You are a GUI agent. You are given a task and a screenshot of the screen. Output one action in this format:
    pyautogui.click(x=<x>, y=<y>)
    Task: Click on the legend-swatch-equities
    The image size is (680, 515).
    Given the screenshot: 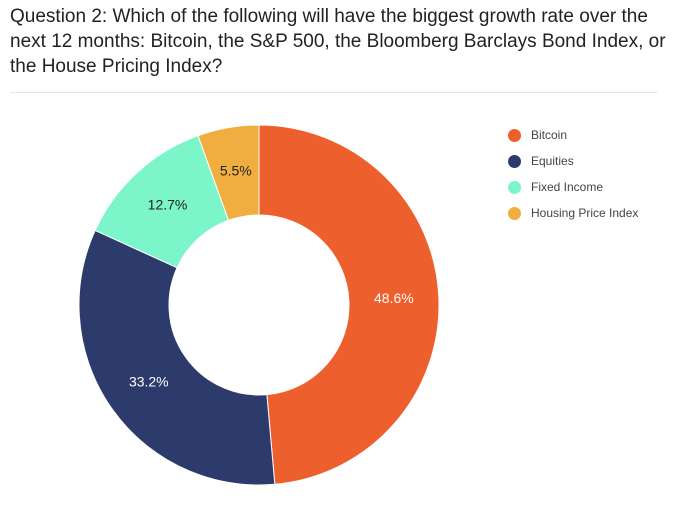 What is the action you would take?
    pyautogui.click(x=514, y=161)
    